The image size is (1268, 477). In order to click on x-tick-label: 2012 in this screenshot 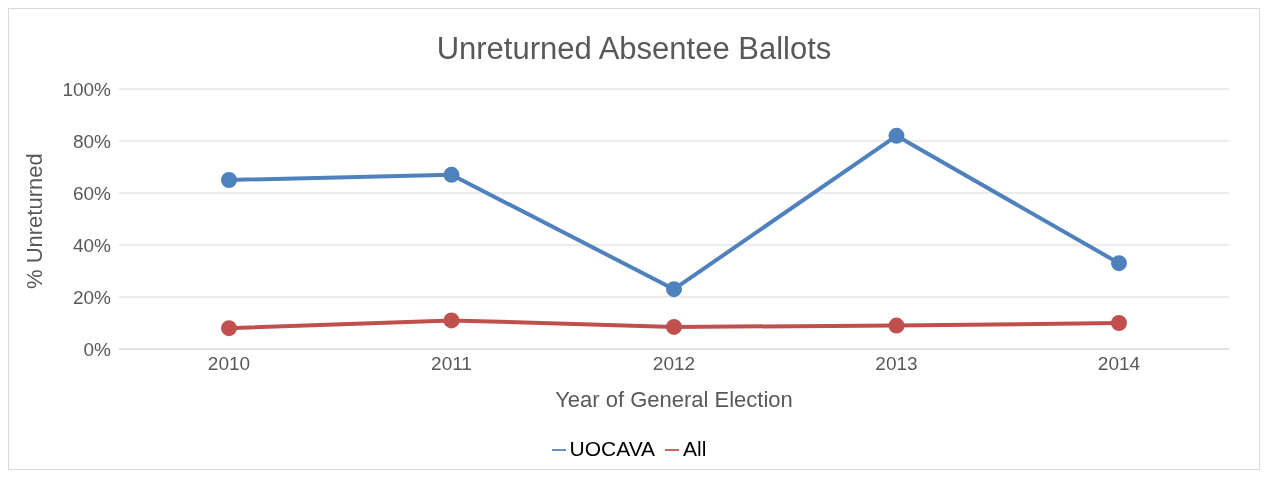, I will do `click(674, 364)`.